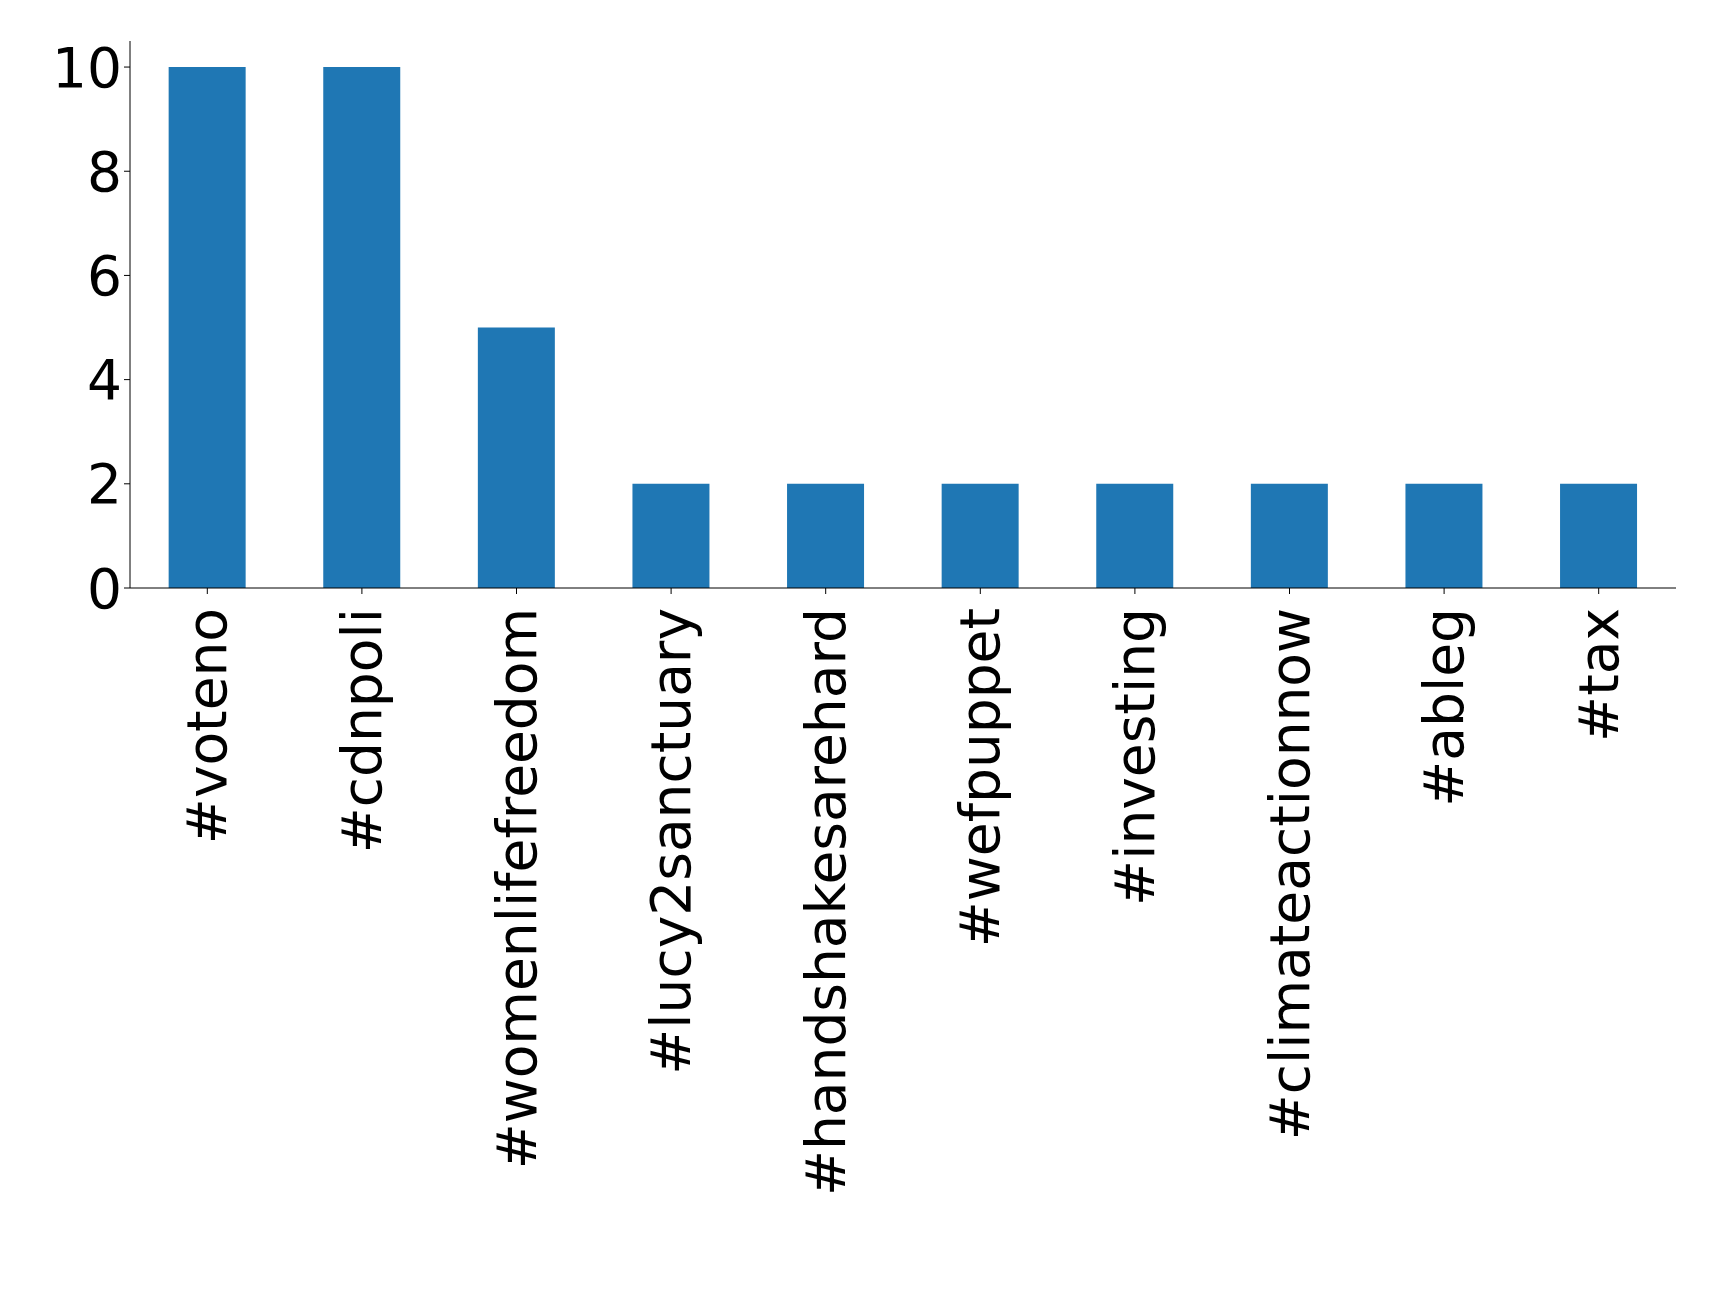 The height and width of the screenshot is (1296, 1719). I want to click on x-tick-label: #voteno, so click(207, 726).